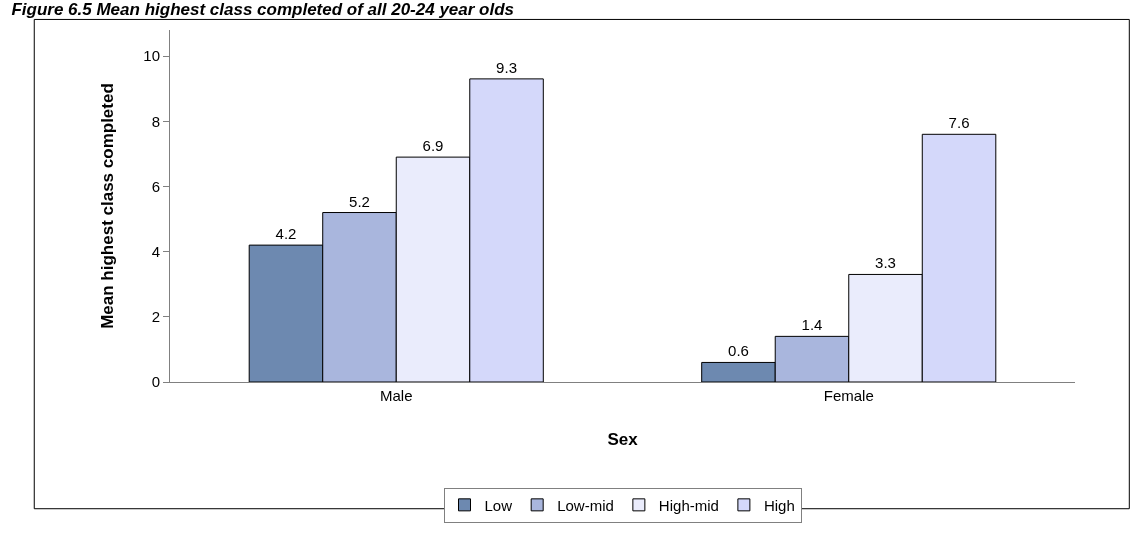 The height and width of the screenshot is (535, 1145). What do you see at coordinates (396, 395) in the screenshot?
I see `x-tick-label: Male` at bounding box center [396, 395].